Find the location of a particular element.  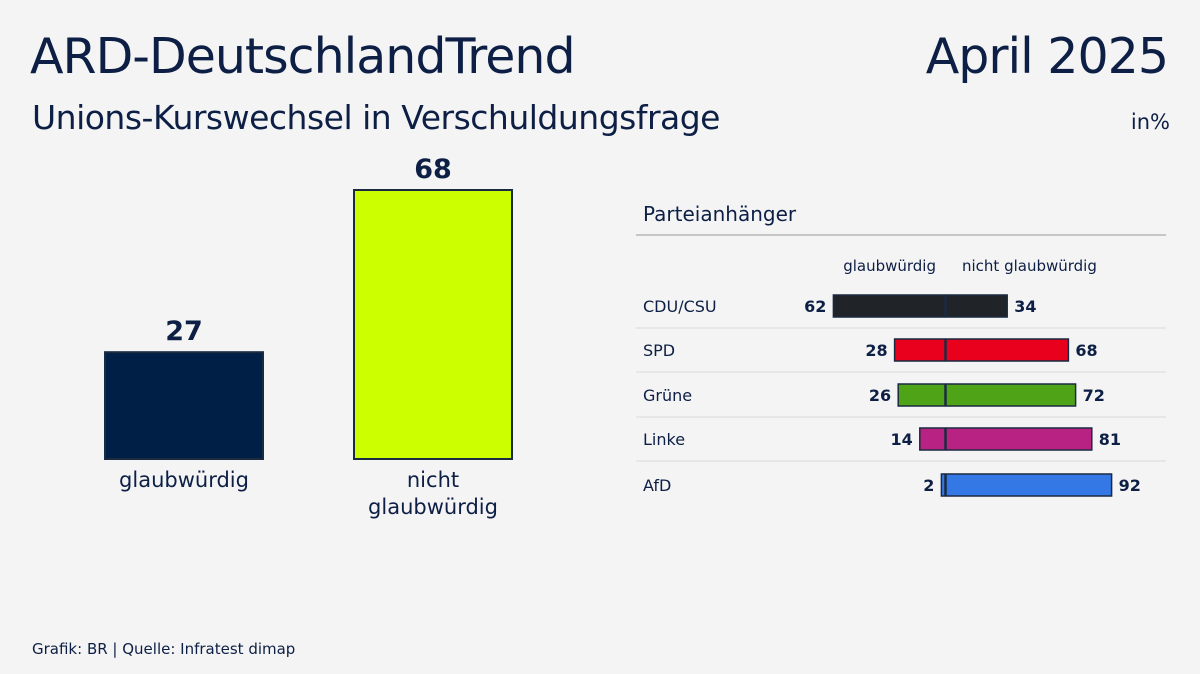

value-left: 62 is located at coordinates (815, 306).